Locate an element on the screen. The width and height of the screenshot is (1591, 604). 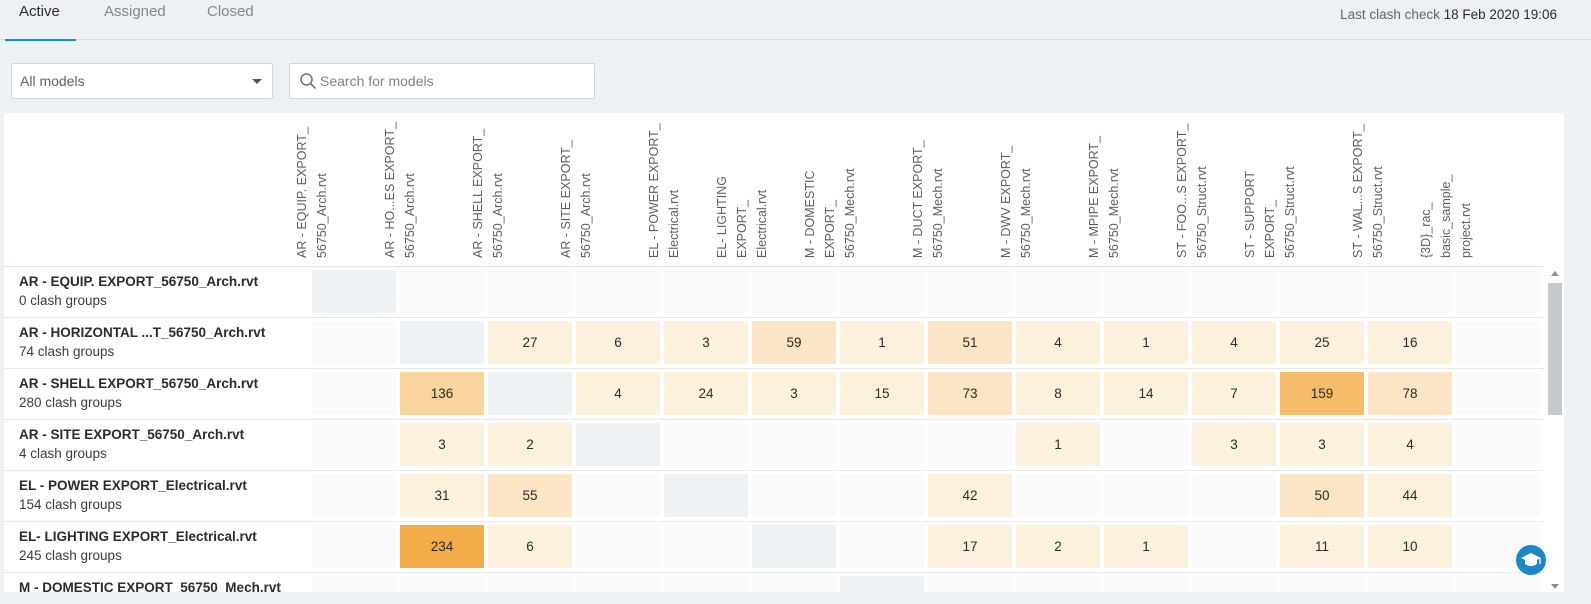
matrix-cell: 8 is located at coordinates (1058, 393).